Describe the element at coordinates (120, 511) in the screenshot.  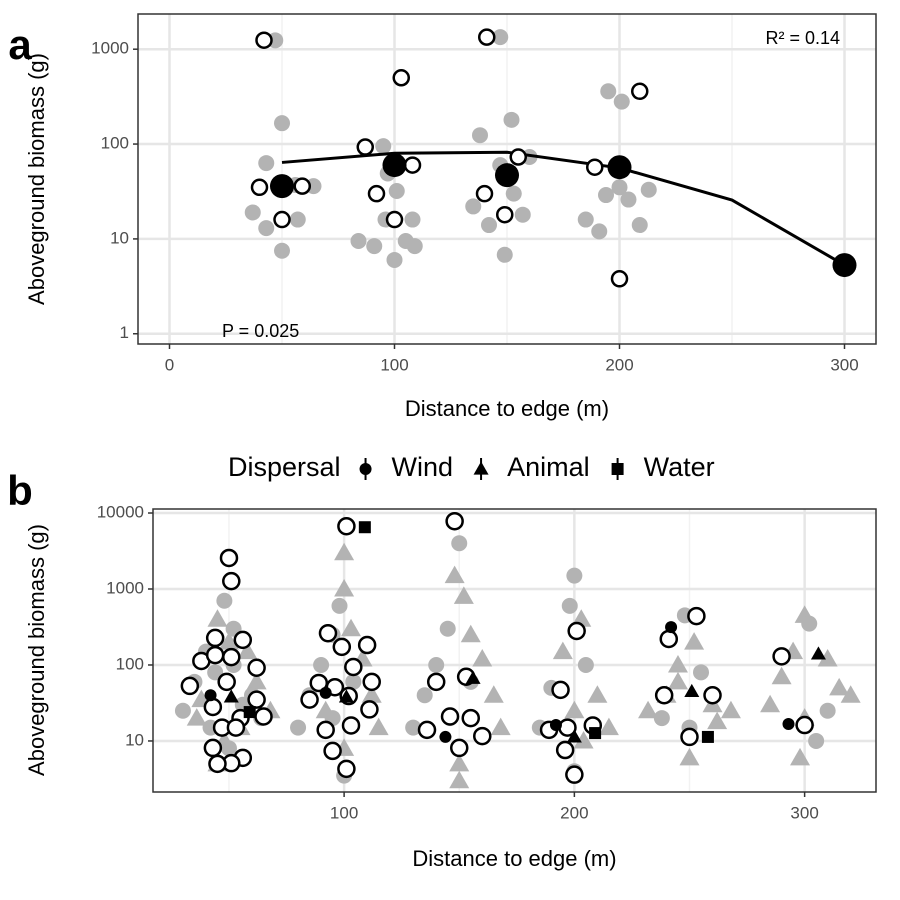
I see `y-tick-label: 10000` at that location.